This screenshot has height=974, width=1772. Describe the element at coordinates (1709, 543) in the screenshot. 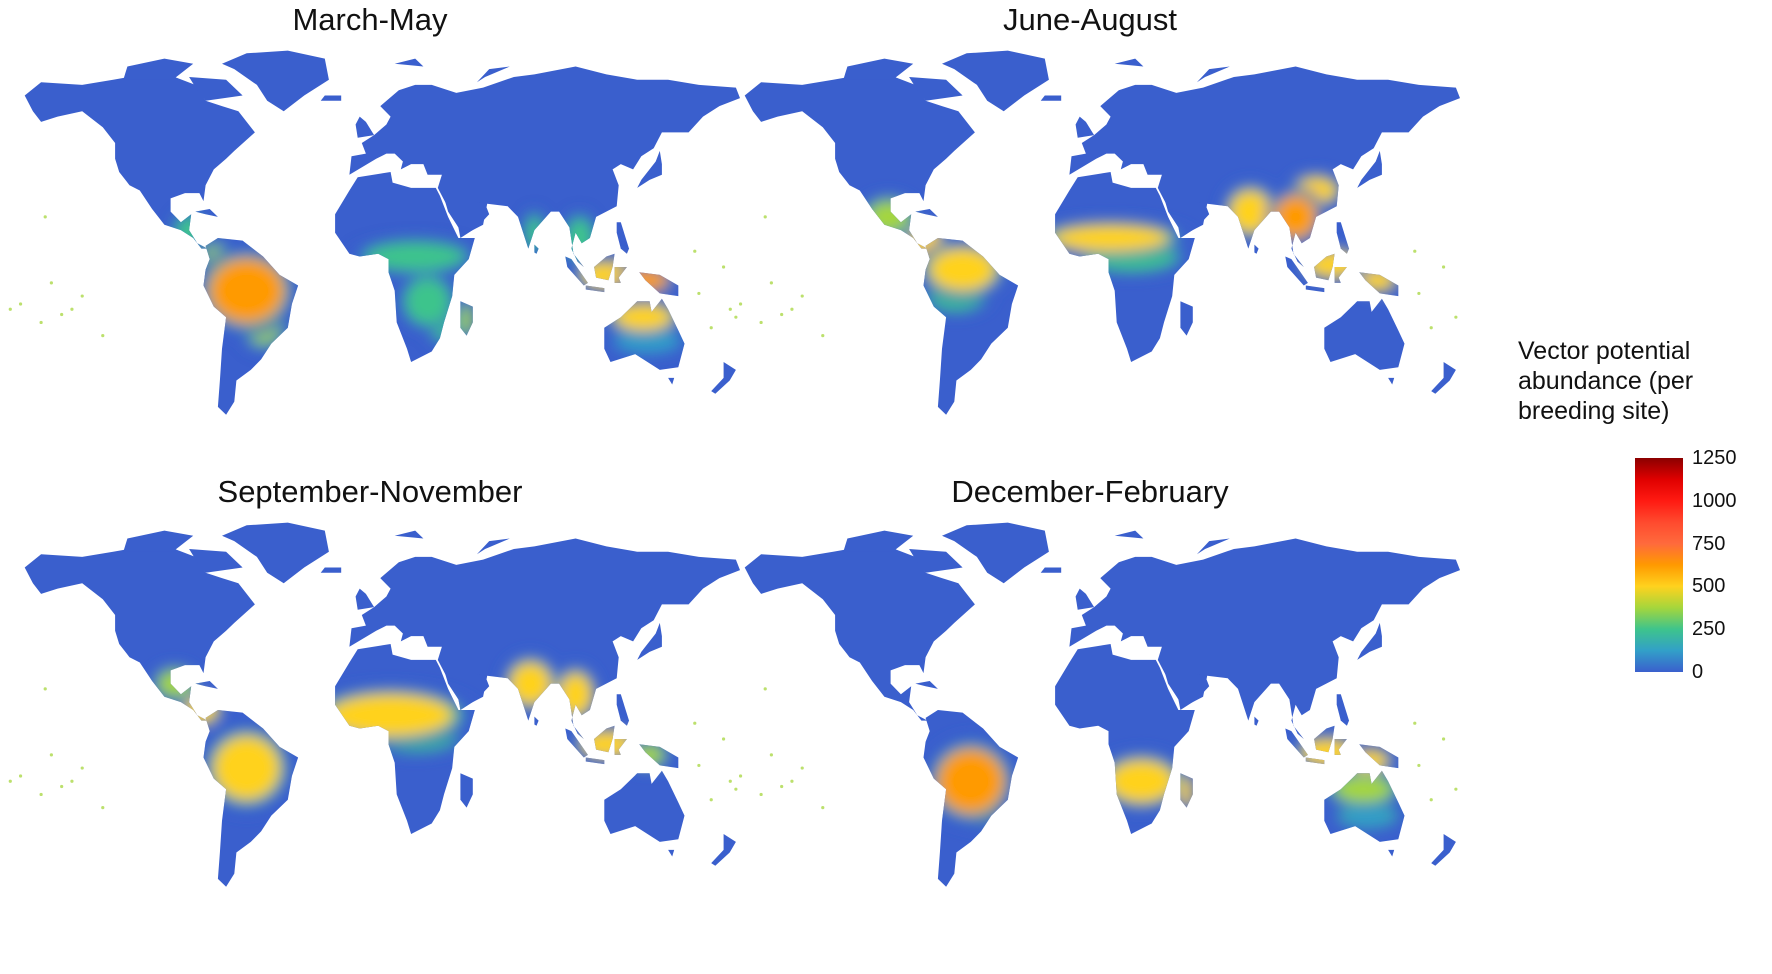

I see `legend-tick-label: 750` at that location.